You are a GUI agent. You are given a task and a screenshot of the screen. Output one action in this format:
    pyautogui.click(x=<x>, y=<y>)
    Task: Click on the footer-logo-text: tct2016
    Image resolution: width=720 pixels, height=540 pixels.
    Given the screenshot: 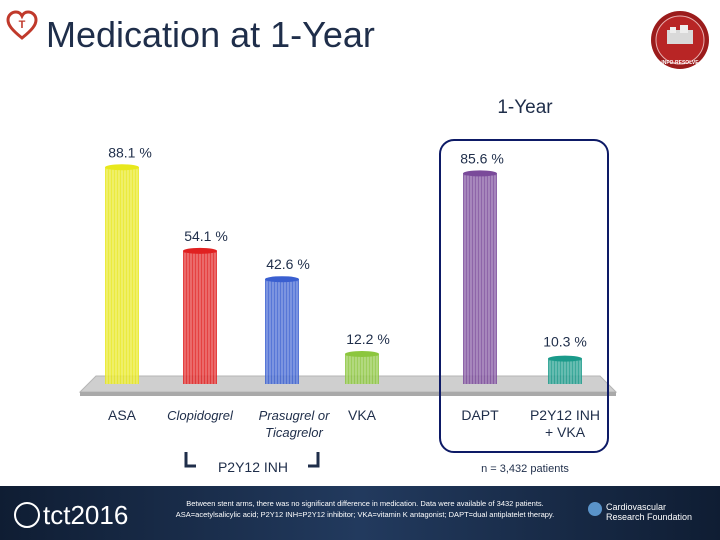 What is the action you would take?
    pyautogui.click(x=86, y=515)
    